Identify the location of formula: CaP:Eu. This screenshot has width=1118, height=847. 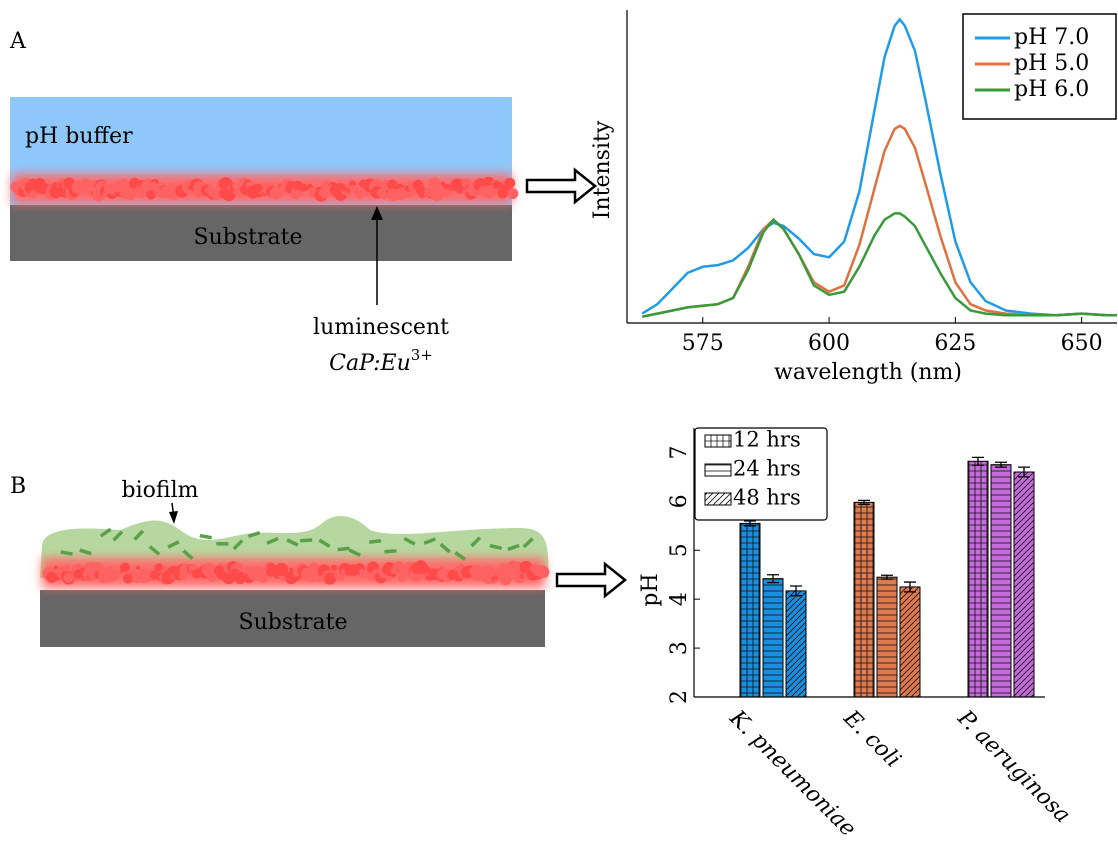
(370, 363).